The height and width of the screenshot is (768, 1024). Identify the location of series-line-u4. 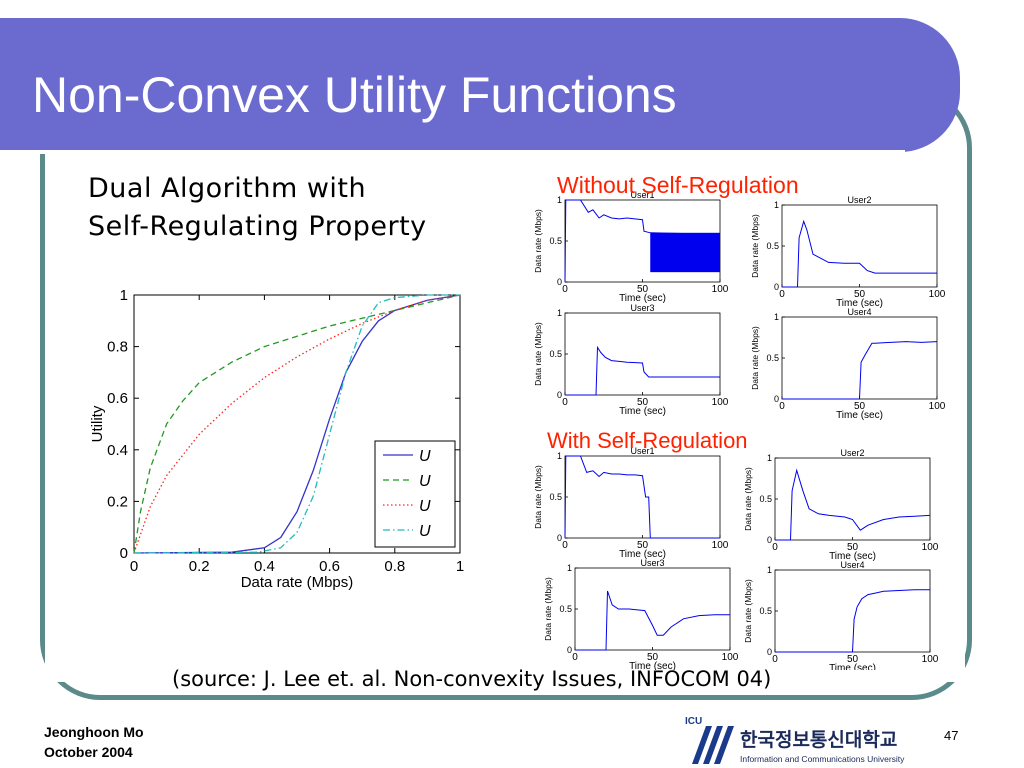
(296, 424).